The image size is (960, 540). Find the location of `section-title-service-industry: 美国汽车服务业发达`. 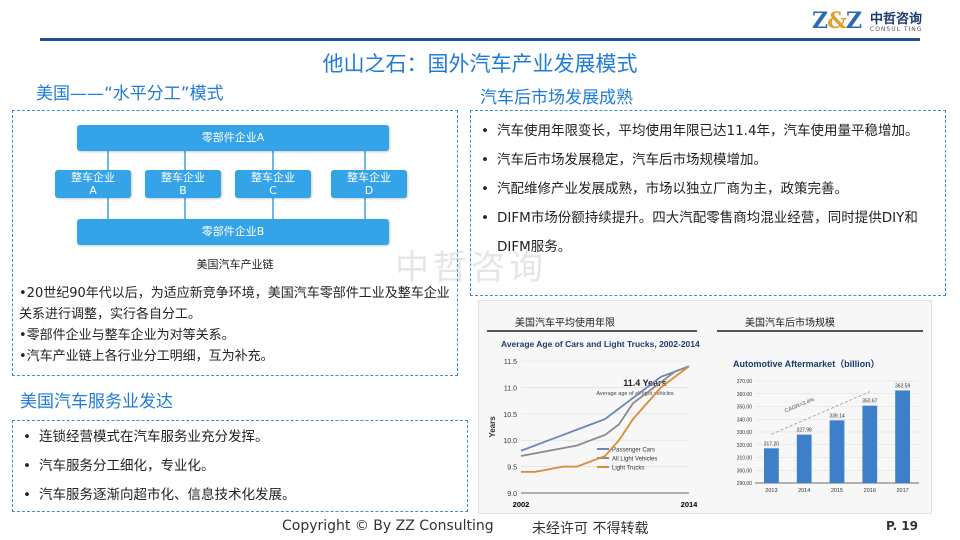

section-title-service-industry: 美国汽车服务业发达 is located at coordinates (96, 402).